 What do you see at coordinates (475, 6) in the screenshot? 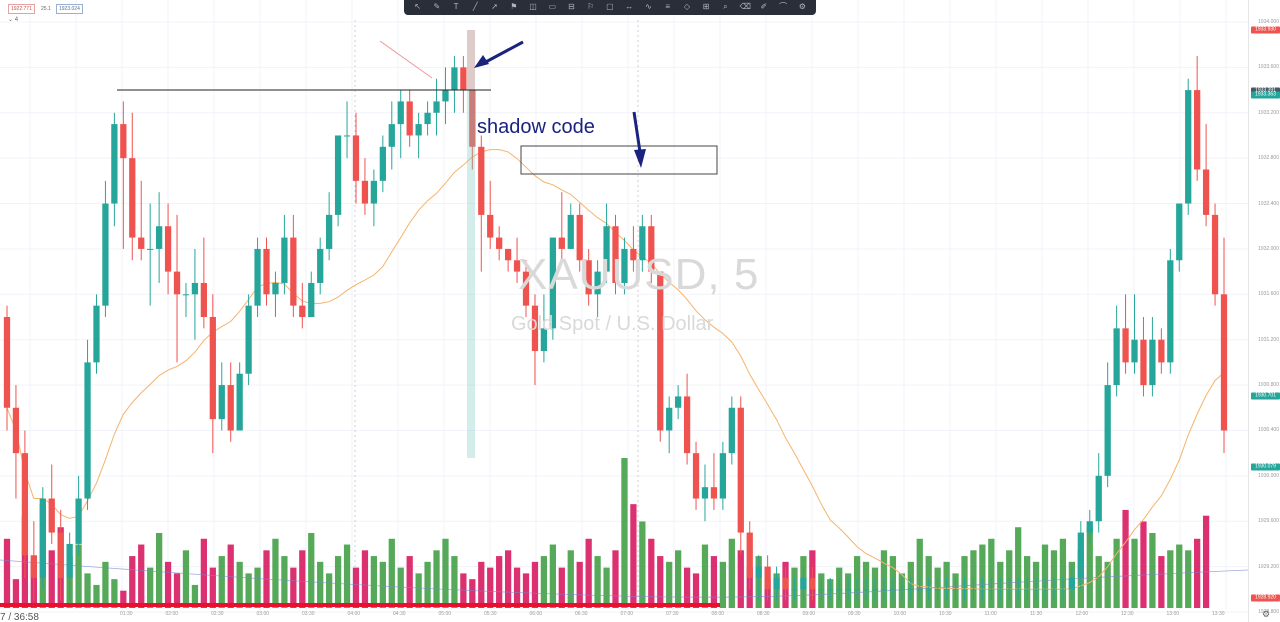
I see `trend-line-icon: ╱` at bounding box center [475, 6].